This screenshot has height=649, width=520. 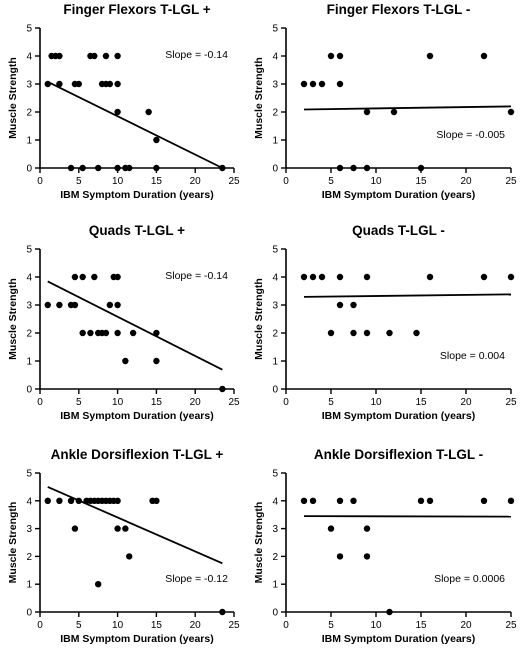 What do you see at coordinates (137, 454) in the screenshot?
I see `chart-title: Ankle Dorsiflexion T-LGL +` at bounding box center [137, 454].